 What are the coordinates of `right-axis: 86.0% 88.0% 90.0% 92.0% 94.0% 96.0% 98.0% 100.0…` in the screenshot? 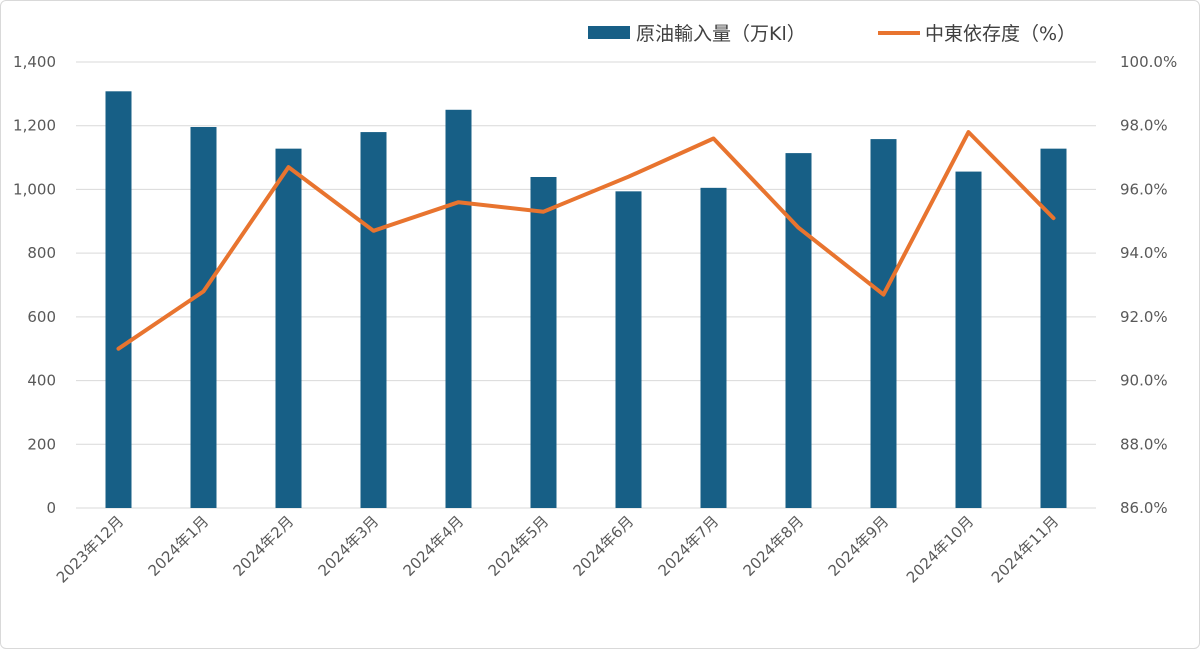 It's located at (1148, 285).